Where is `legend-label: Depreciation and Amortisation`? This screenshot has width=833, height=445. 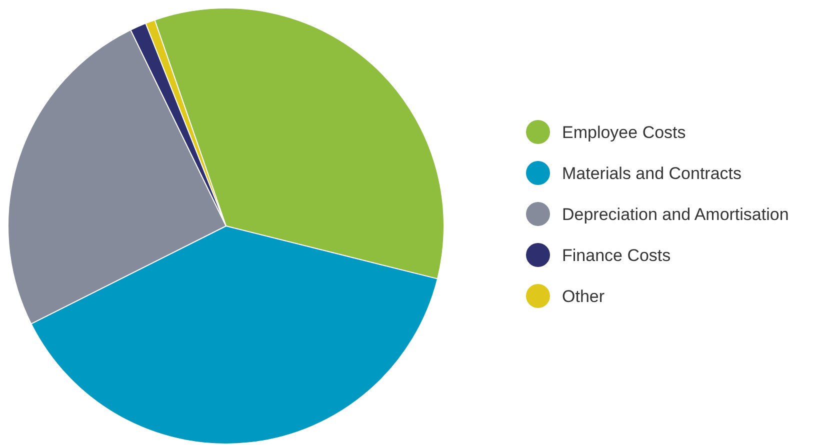 legend-label: Depreciation and Amortisation is located at coordinates (675, 214).